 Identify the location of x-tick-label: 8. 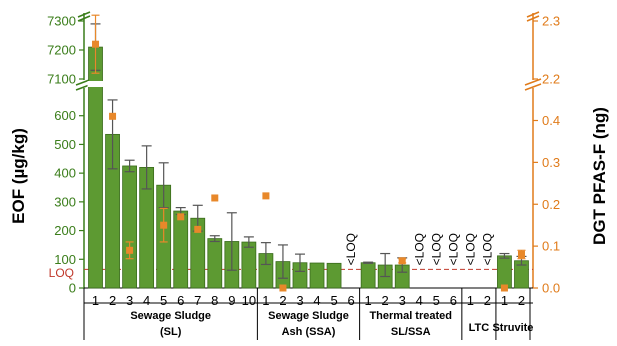
(214, 300).